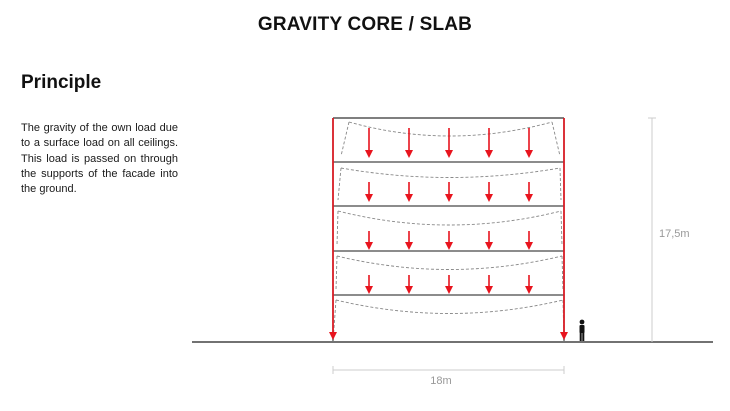 The height and width of the screenshot is (411, 730). Describe the element at coordinates (674, 234) in the screenshot. I see `height-label: 17,5m` at that location.